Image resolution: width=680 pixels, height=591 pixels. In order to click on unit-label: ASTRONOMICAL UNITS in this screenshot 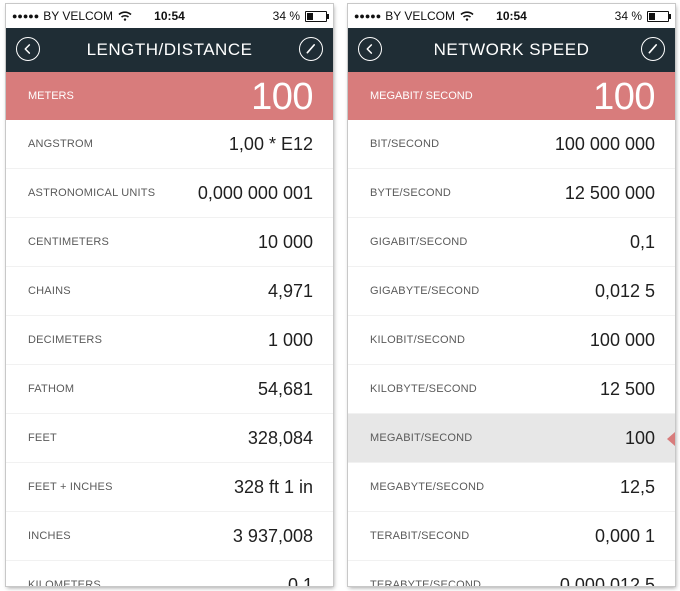, I will do `click(92, 193)`.